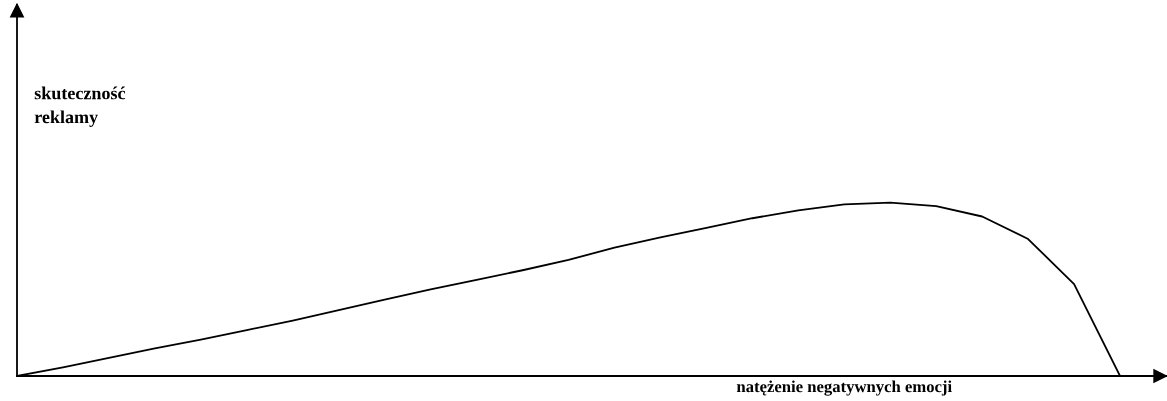  What do you see at coordinates (80, 106) in the screenshot?
I see `y-axis-title: skuteczność reklamy` at bounding box center [80, 106].